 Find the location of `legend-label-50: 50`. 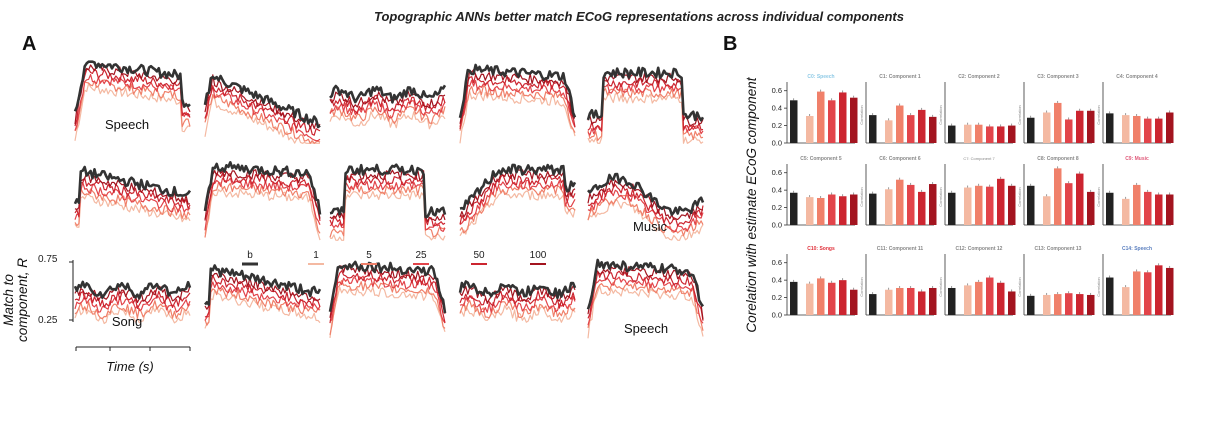

legend-label-50: 50 is located at coordinates (479, 255).